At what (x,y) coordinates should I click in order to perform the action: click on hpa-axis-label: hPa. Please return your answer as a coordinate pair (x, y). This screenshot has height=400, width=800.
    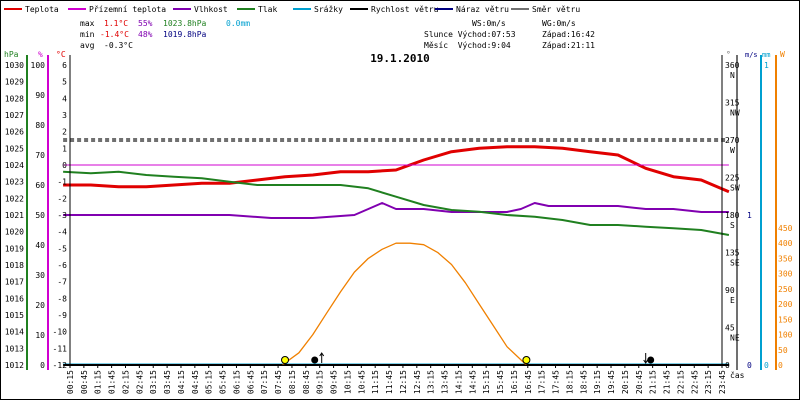
    Looking at the image, I should click on (11, 54).